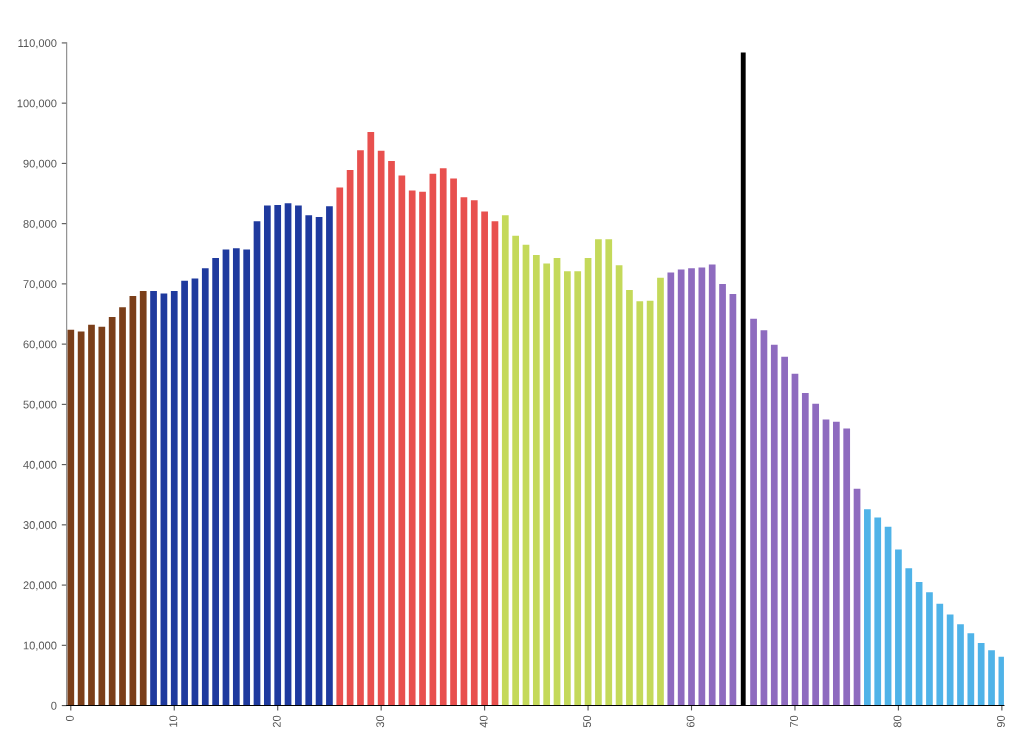 The image size is (1010, 753). I want to click on y-tick-label: 70,000, so click(40, 285).